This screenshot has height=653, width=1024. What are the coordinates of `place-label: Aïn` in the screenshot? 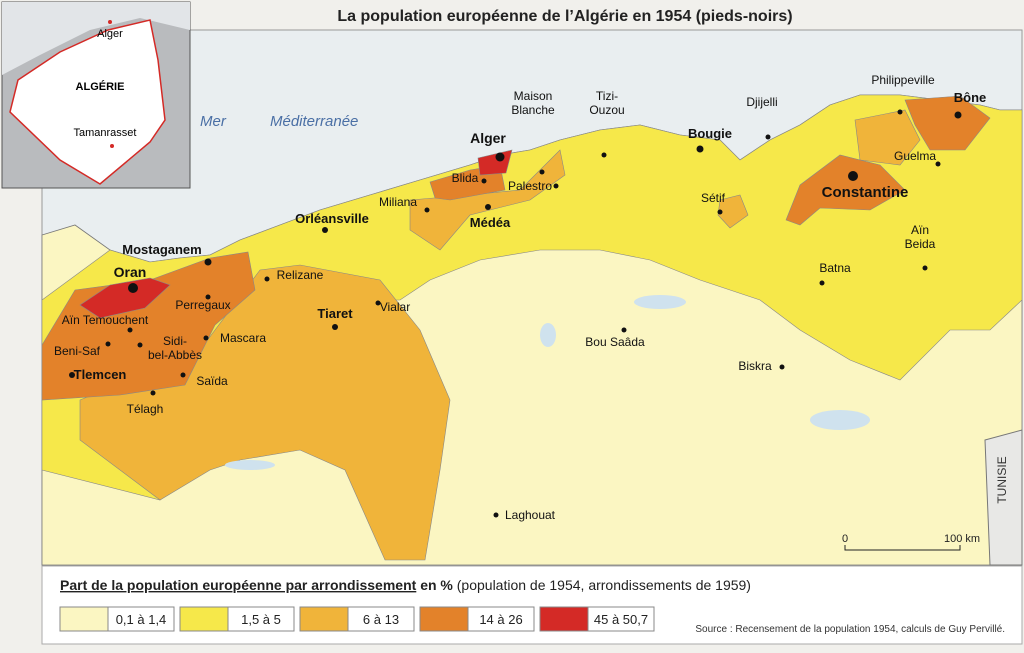 It's located at (920, 230).